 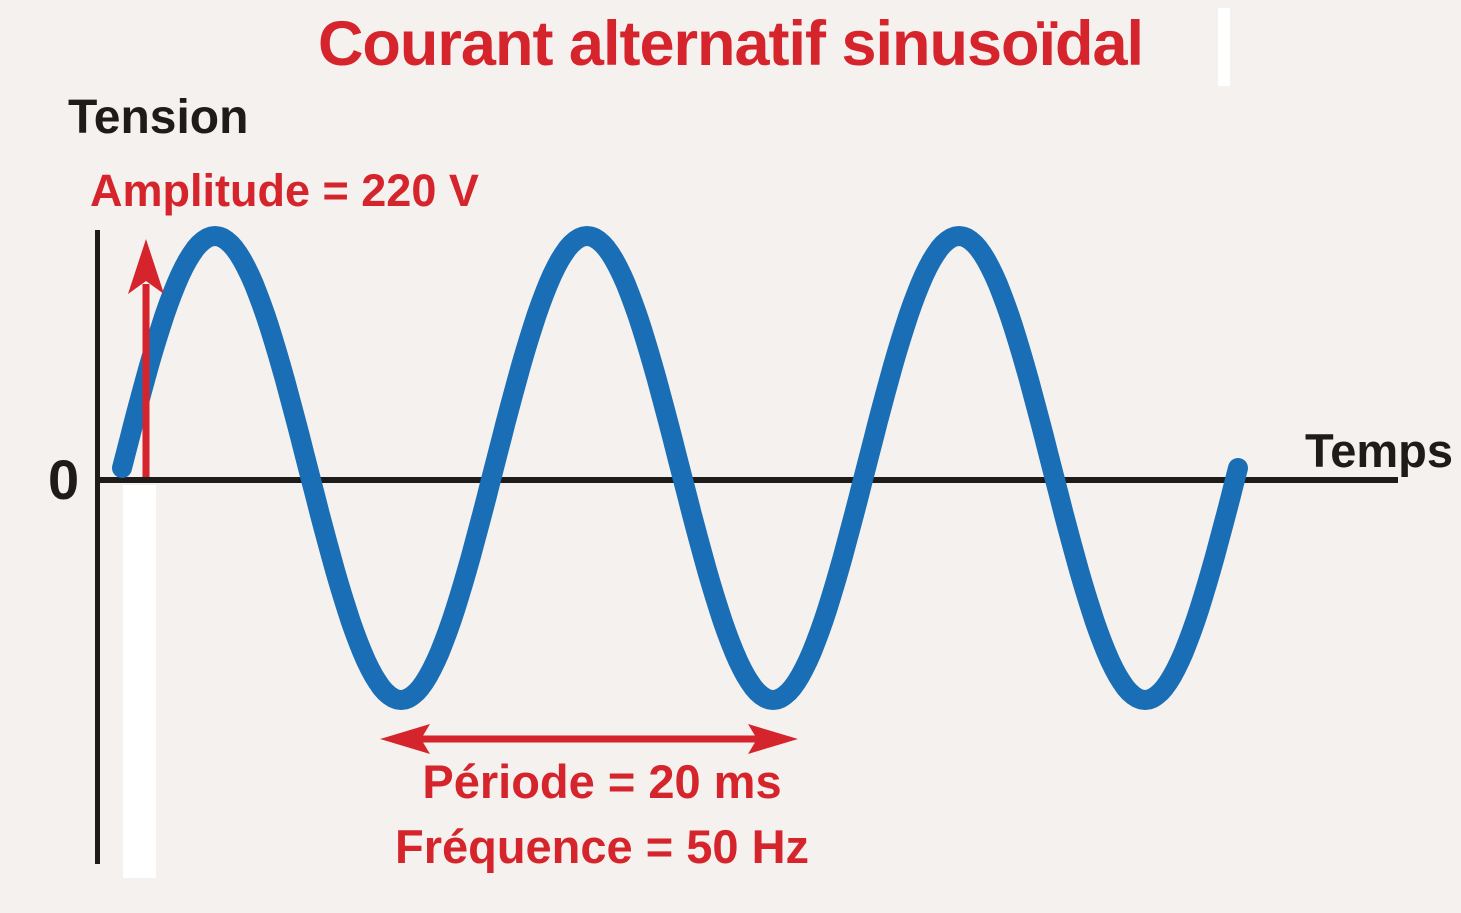 What do you see at coordinates (1224, 47) in the screenshot?
I see `white-stripe-top-right` at bounding box center [1224, 47].